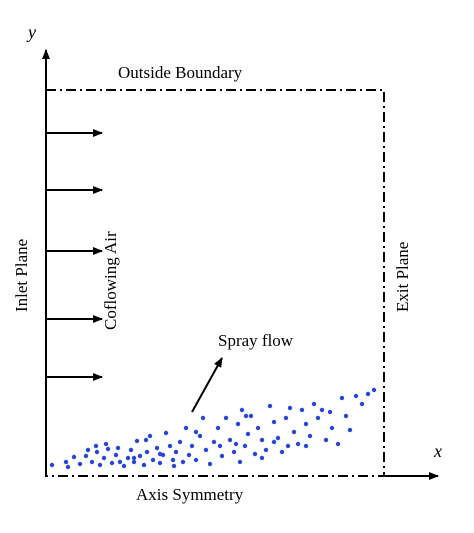 The width and height of the screenshot is (474, 533). I want to click on spray-flow-label: Spray flow, so click(256, 340).